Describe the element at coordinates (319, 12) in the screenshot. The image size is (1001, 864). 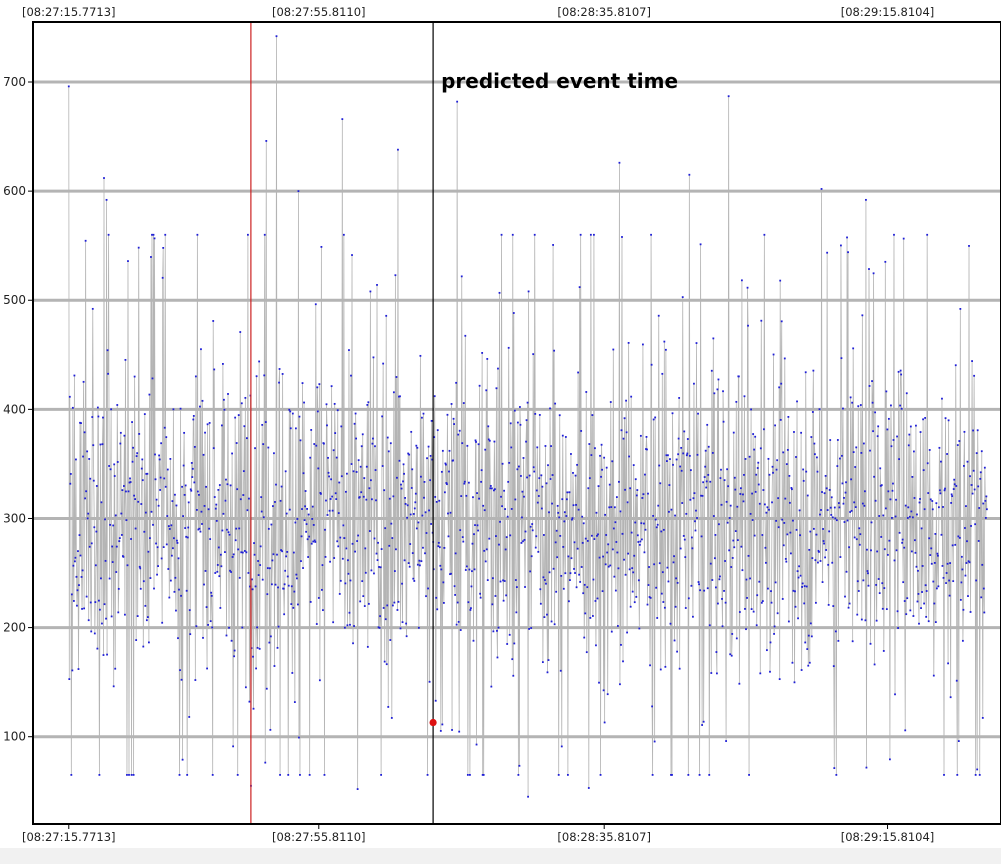
I see `top-x-tick-label: [08:27:55.8110]` at that location.